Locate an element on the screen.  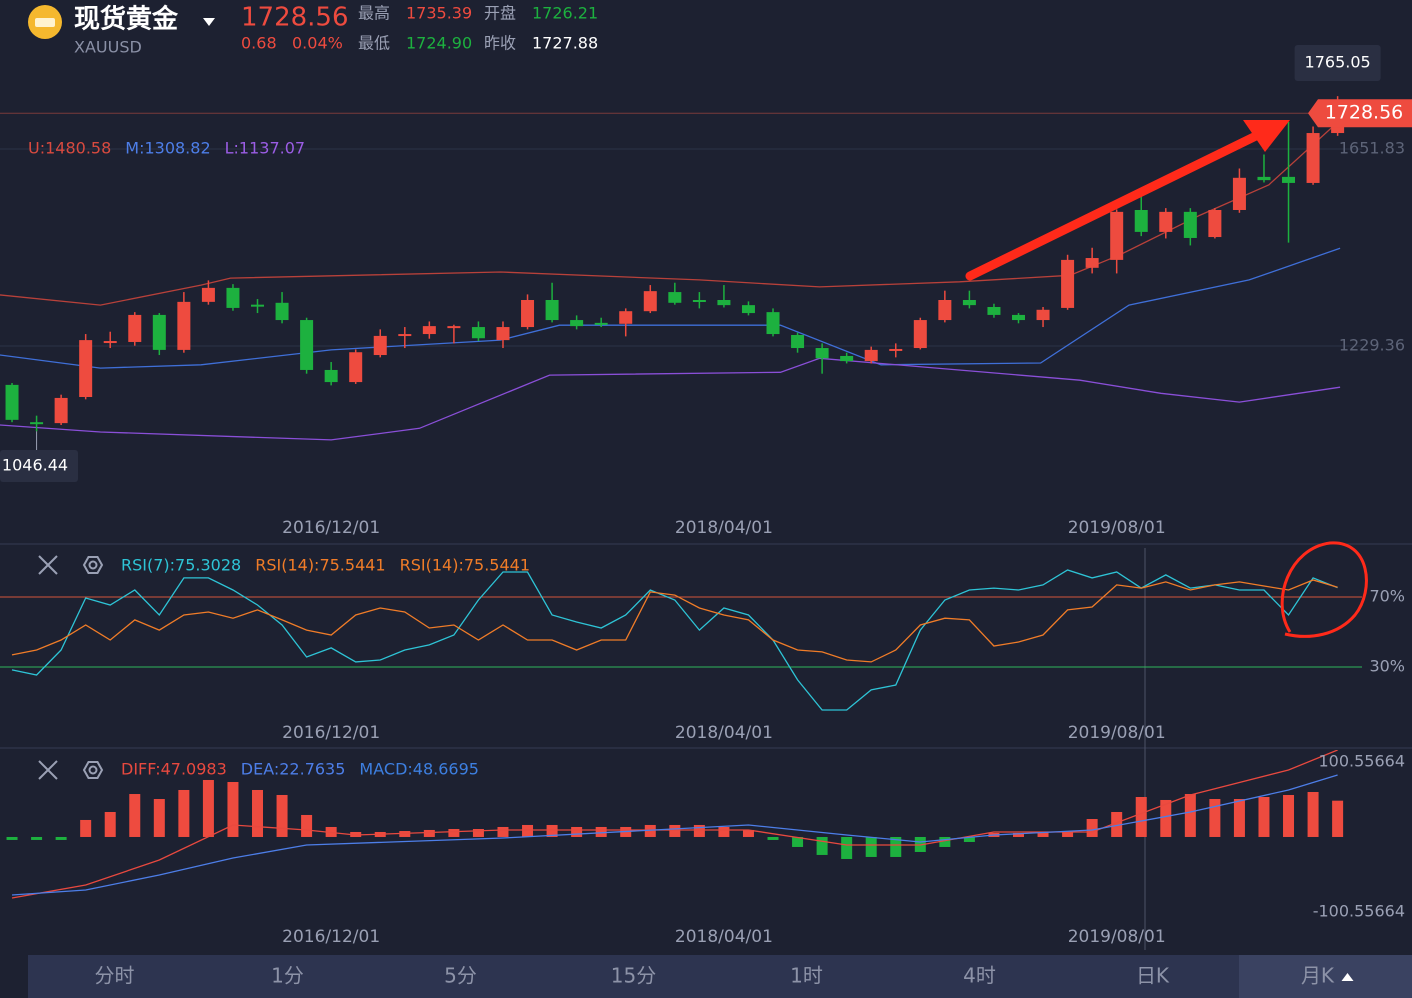
panel is located at coordinates (681, 640).